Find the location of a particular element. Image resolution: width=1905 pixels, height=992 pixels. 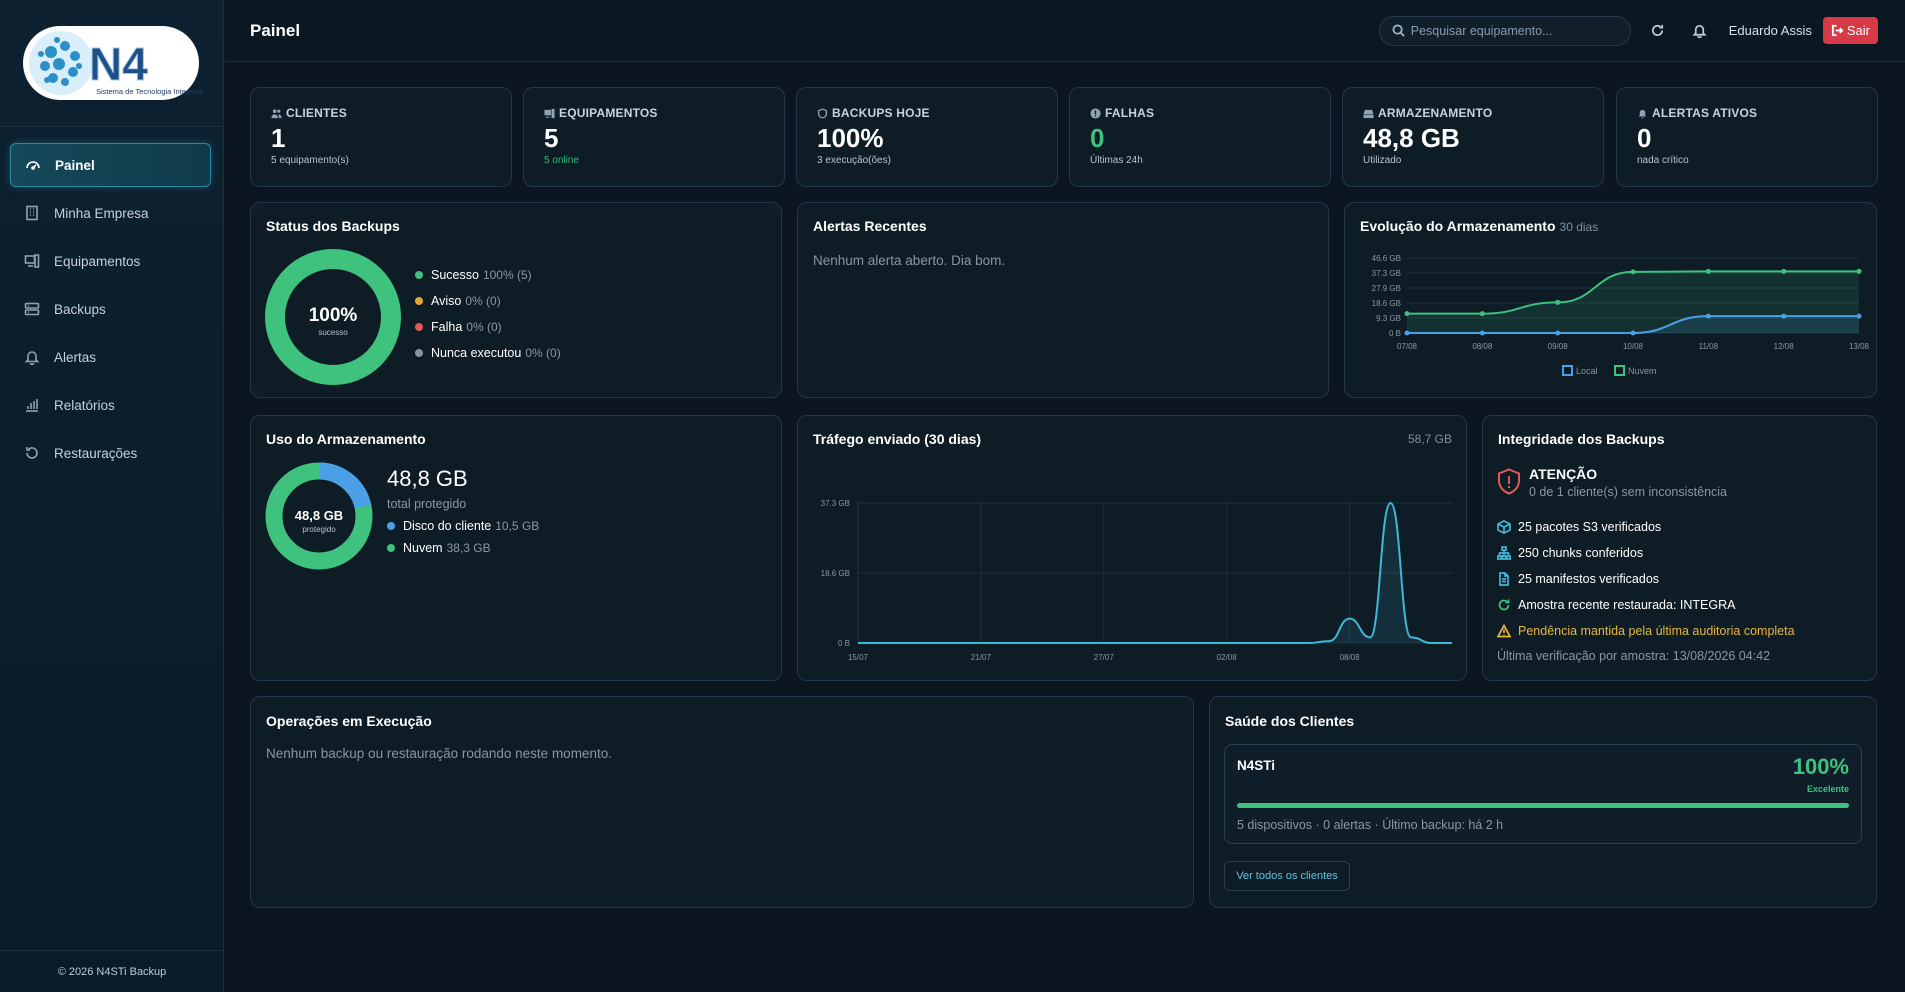

integrity-row-text: 25 pacotes S3 verificados is located at coordinates (1590, 527).